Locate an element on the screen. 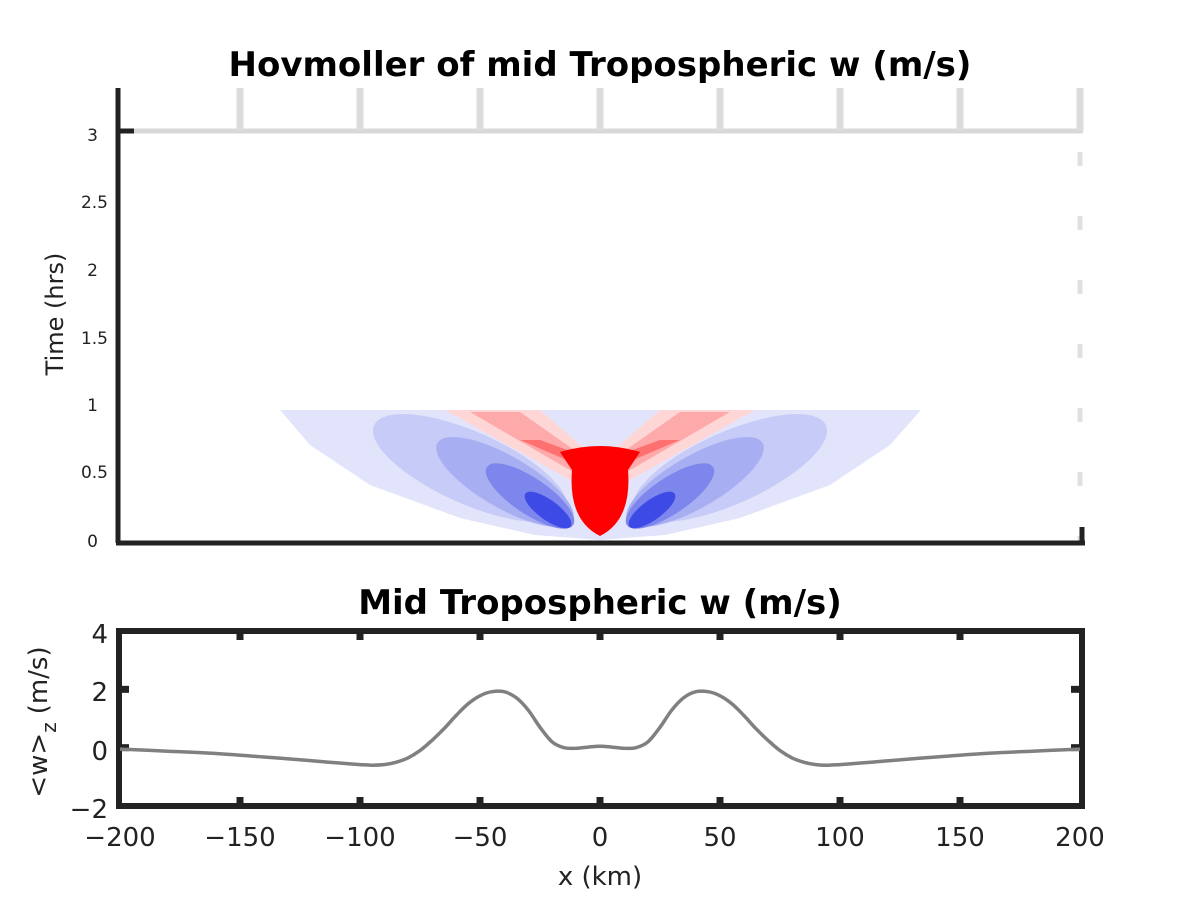  line-xtick-label: 50 is located at coordinates (719, 838).